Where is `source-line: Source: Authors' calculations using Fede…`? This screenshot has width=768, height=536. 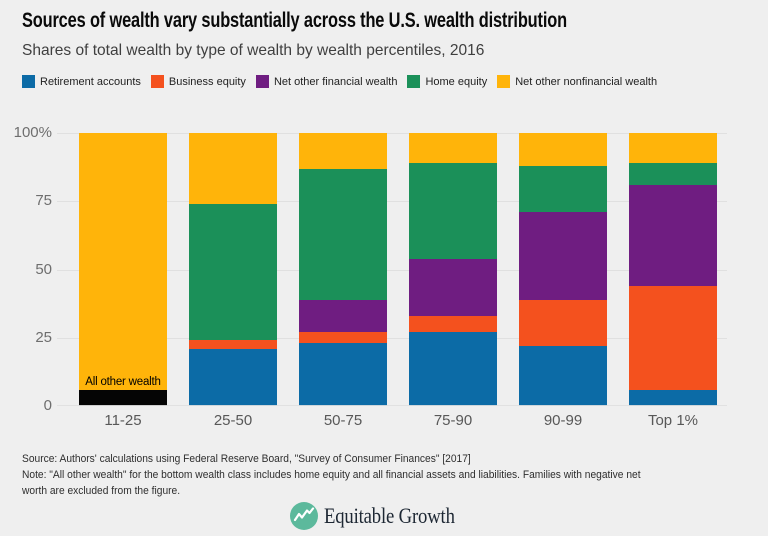 source-line: Source: Authors' calculations using Fede… is located at coordinates (246, 459).